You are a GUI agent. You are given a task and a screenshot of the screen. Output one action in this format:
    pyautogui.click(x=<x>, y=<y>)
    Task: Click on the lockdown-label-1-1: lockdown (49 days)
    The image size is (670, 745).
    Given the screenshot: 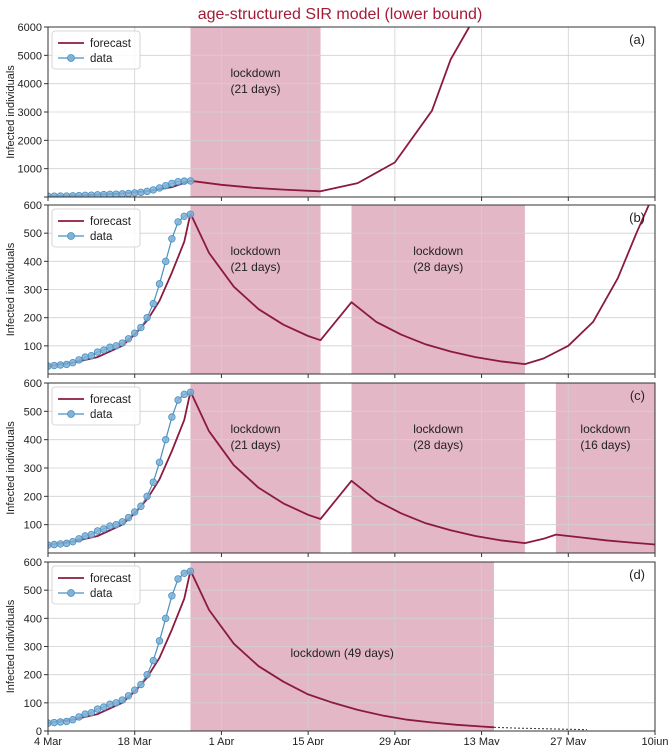 What is the action you would take?
    pyautogui.click(x=342, y=653)
    